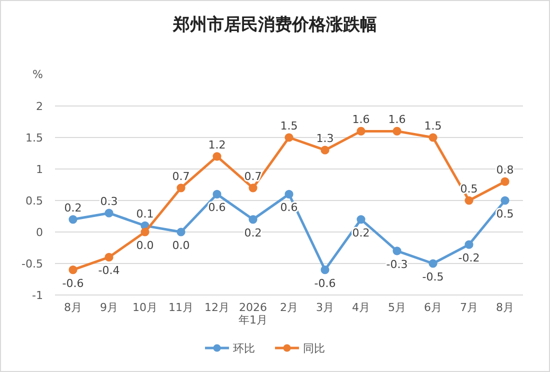  I want to click on x-tick-label: 10月, so click(145, 307).